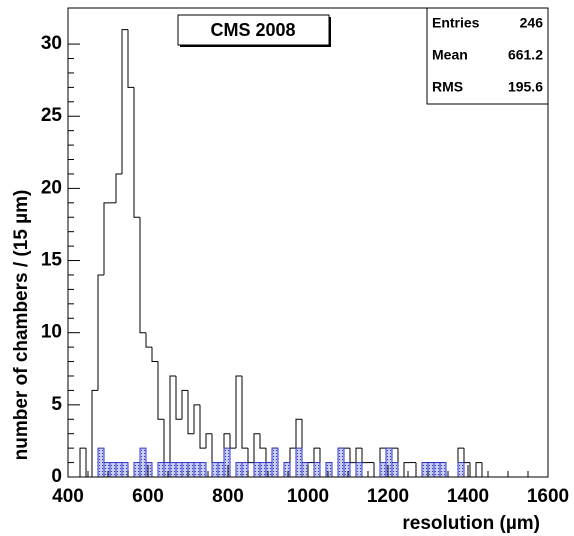 This screenshot has width=574, height=536. What do you see at coordinates (456, 23) in the screenshot?
I see `stat-label: Entries` at bounding box center [456, 23].